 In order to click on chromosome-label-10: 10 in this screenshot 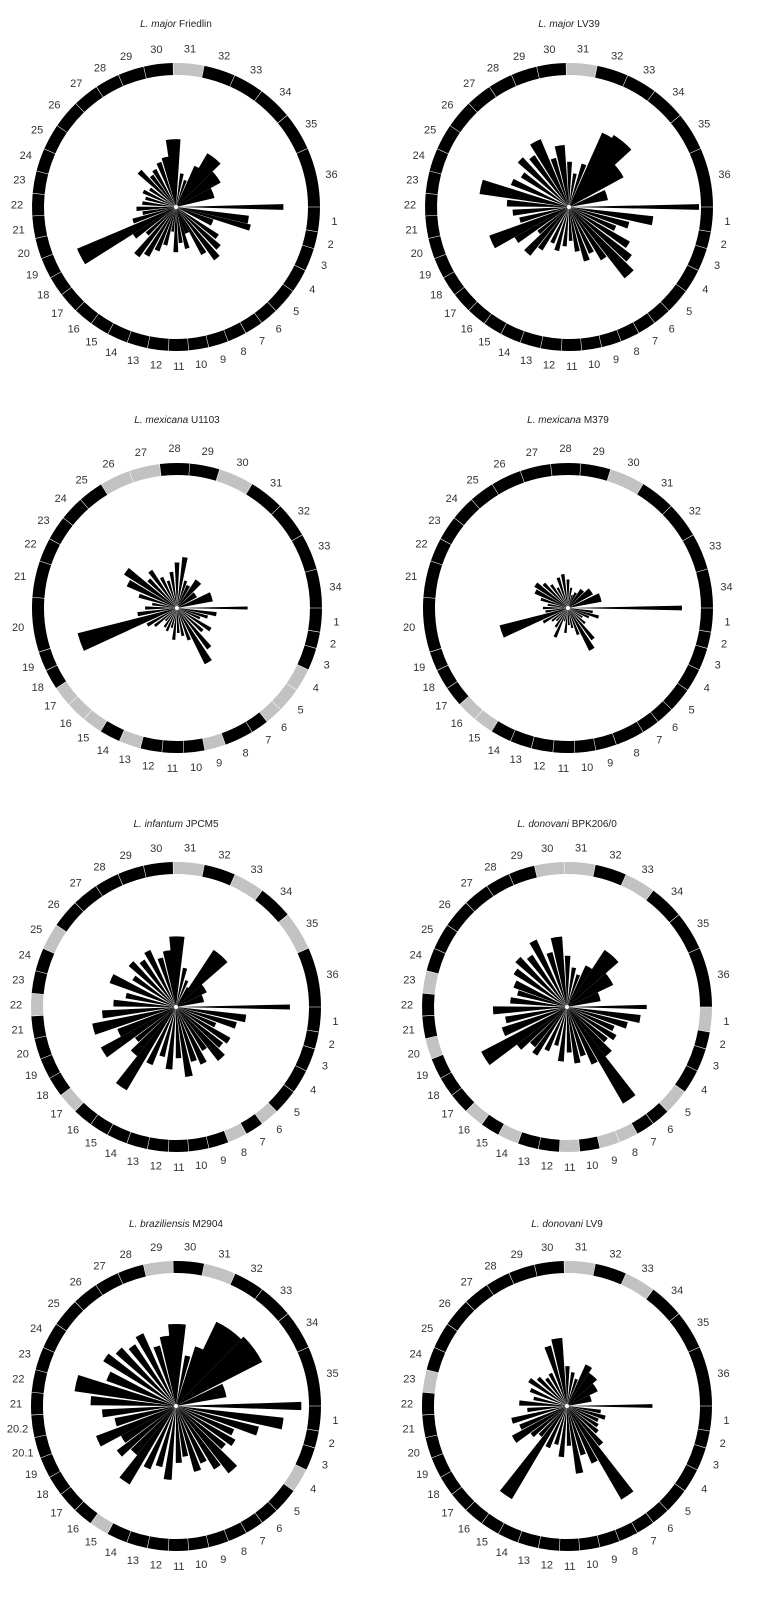, I will do `click(594, 365)`.